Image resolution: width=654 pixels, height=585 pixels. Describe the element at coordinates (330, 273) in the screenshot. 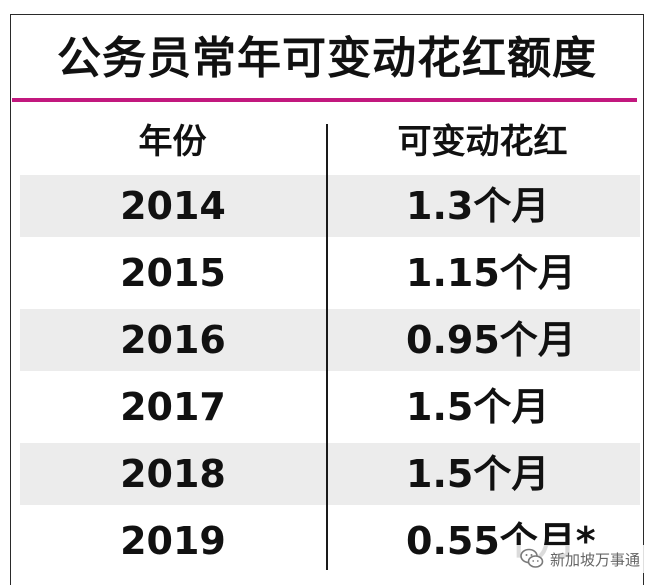

I see `table-row: 2015 1.15个月` at that location.